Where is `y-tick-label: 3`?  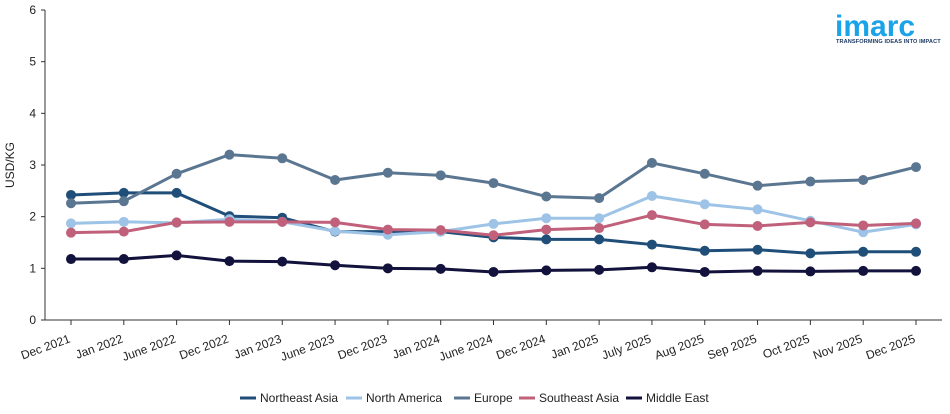
y-tick-label: 3 is located at coordinates (32, 165).